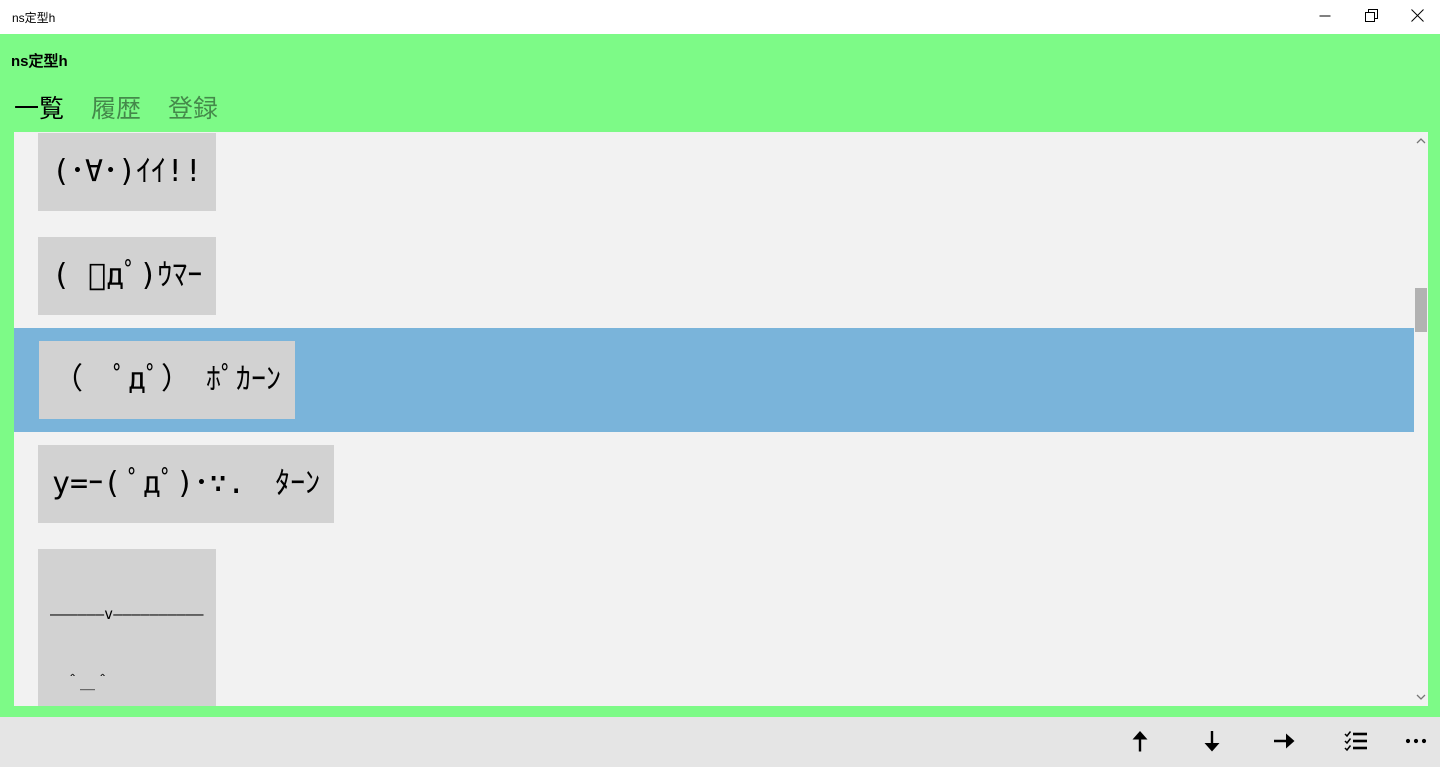 The image size is (1440, 767). I want to click on tab-touroku: 登録, so click(193, 109).